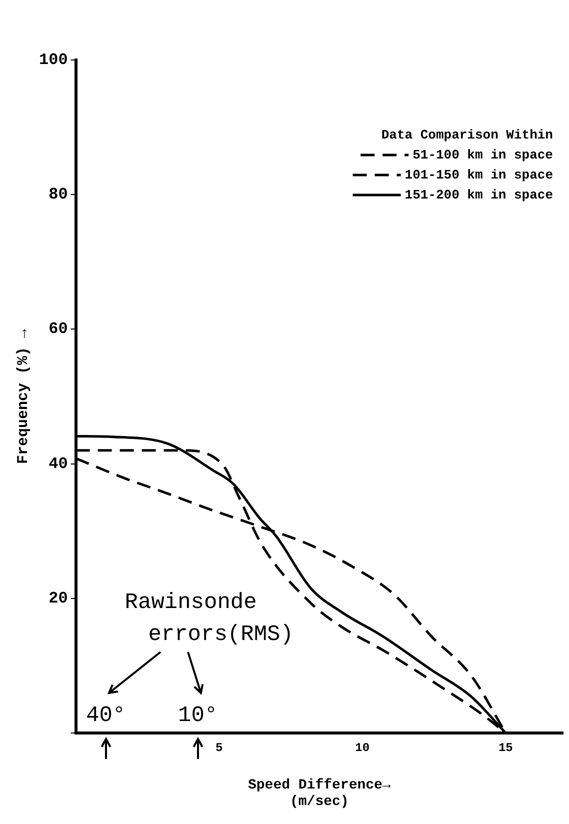  I want to click on y-axis-title: Frequency (%) →, so click(23, 396).